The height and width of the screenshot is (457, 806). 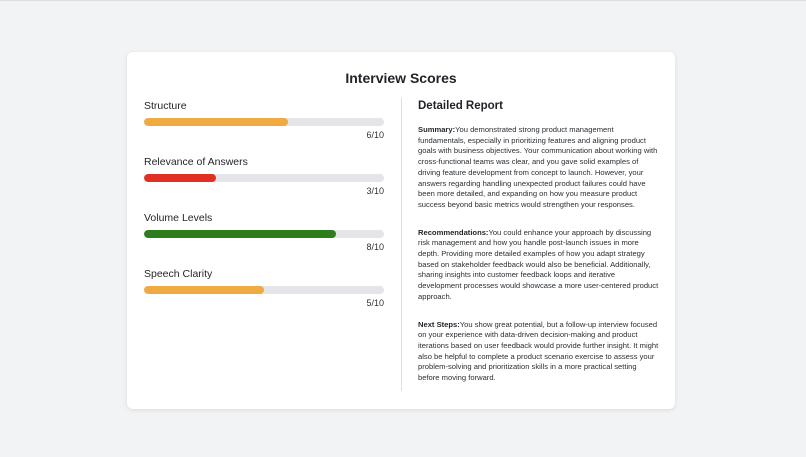 I want to click on score-value: 8/10, so click(x=375, y=247).